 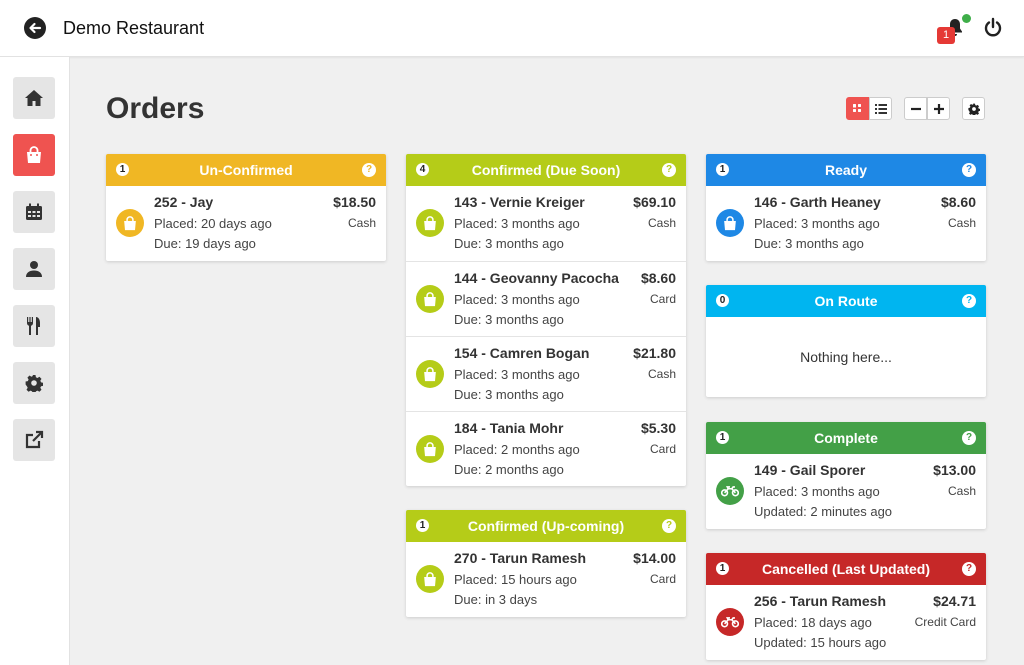 I want to click on external-link-icon, so click(x=34, y=439).